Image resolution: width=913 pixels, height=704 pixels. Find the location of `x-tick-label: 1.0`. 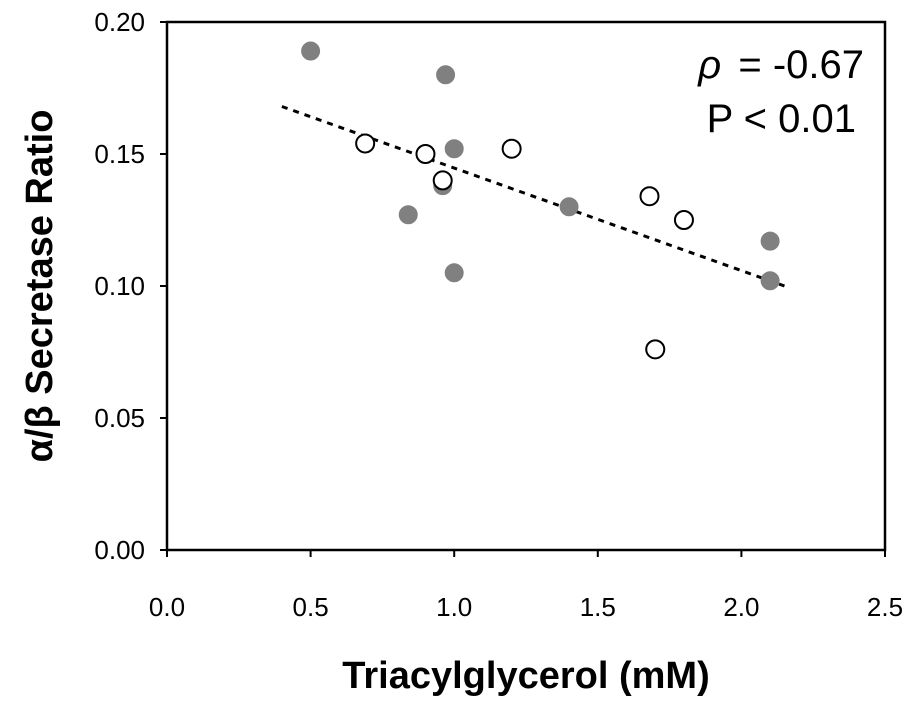

x-tick-label: 1.0 is located at coordinates (454, 607).